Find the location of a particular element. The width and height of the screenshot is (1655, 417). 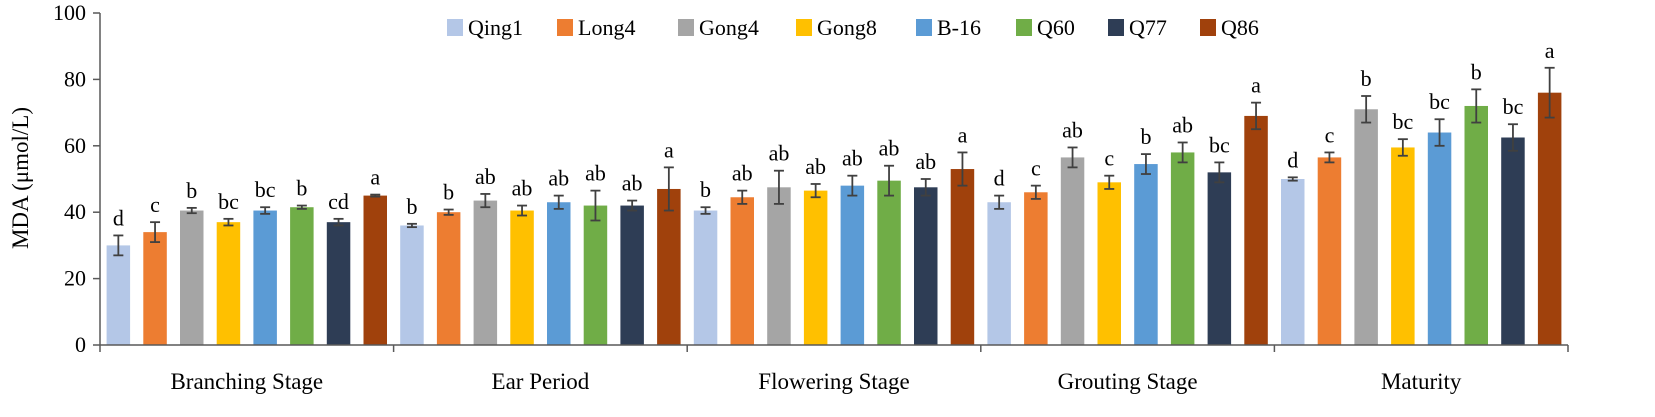

significance-label-b-16-maturity: bc is located at coordinates (1439, 101).